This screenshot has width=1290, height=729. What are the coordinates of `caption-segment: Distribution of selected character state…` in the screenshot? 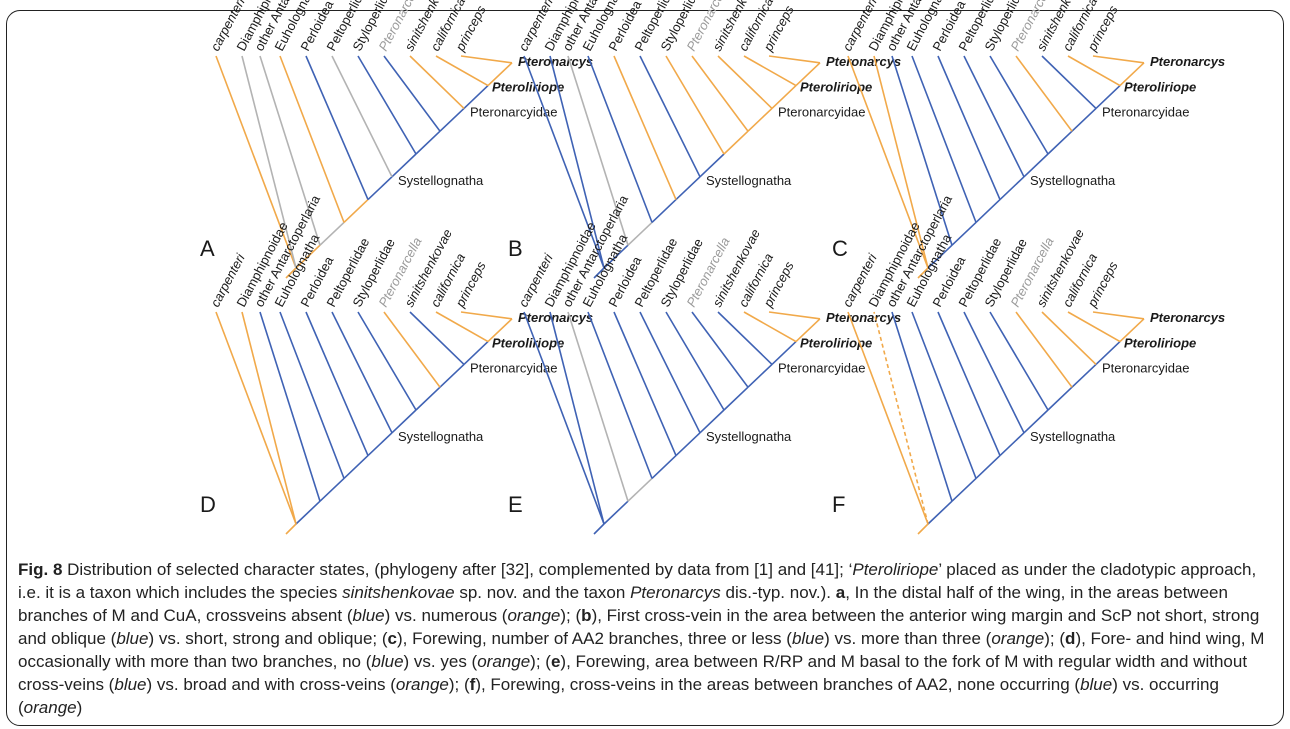 It's located at (457, 569).